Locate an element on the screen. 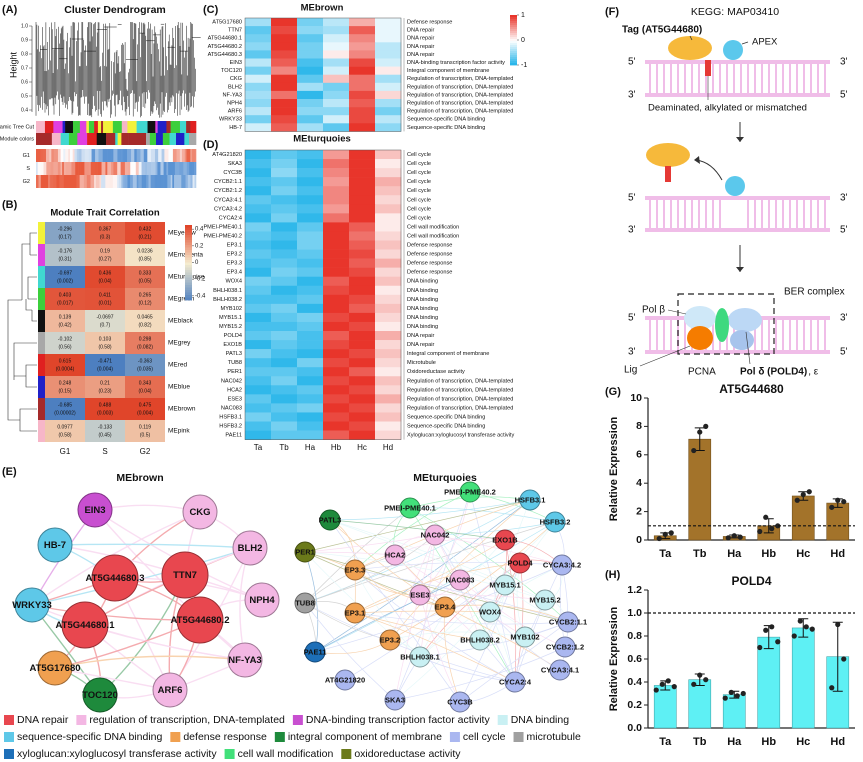 This screenshot has height=762, width=863. row-label: G1 is located at coordinates (26, 156).